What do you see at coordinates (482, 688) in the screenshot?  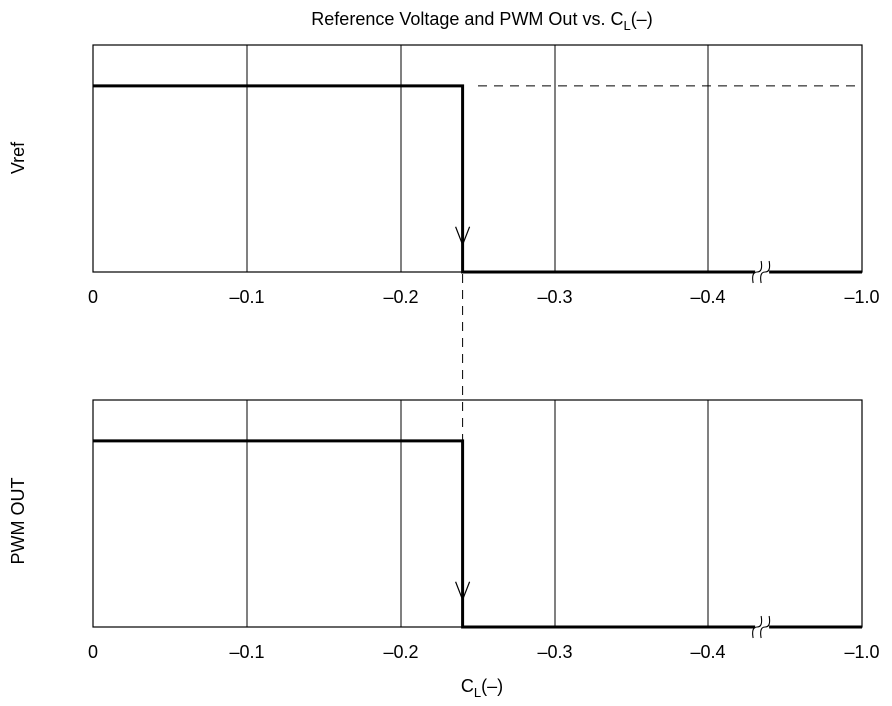 I see `x-axis-label: CL(–)` at bounding box center [482, 688].